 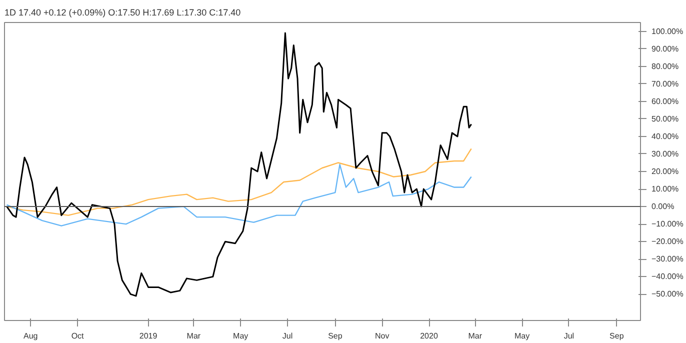 What do you see at coordinates (665, 171) in the screenshot?
I see `y-tick-label: 20.00%` at bounding box center [665, 171].